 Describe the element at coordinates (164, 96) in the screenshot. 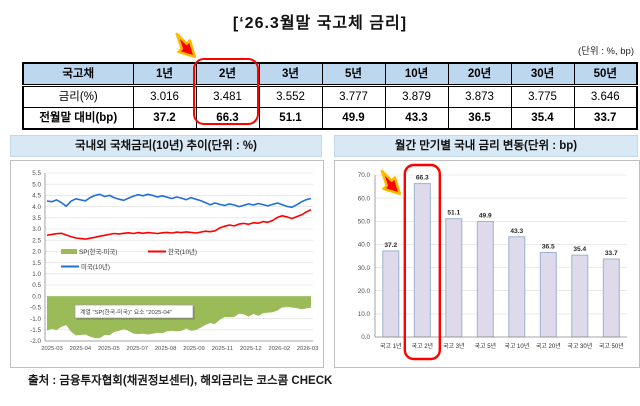

I see `value-cell: 3.016` at that location.